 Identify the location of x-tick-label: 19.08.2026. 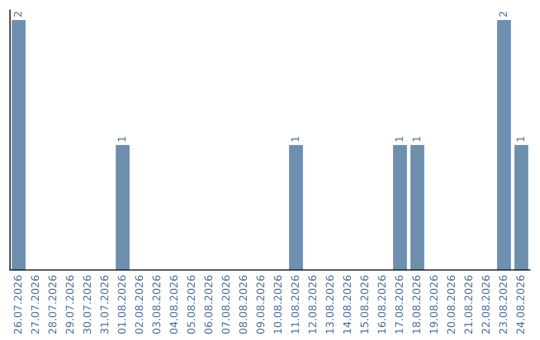
(434, 305).